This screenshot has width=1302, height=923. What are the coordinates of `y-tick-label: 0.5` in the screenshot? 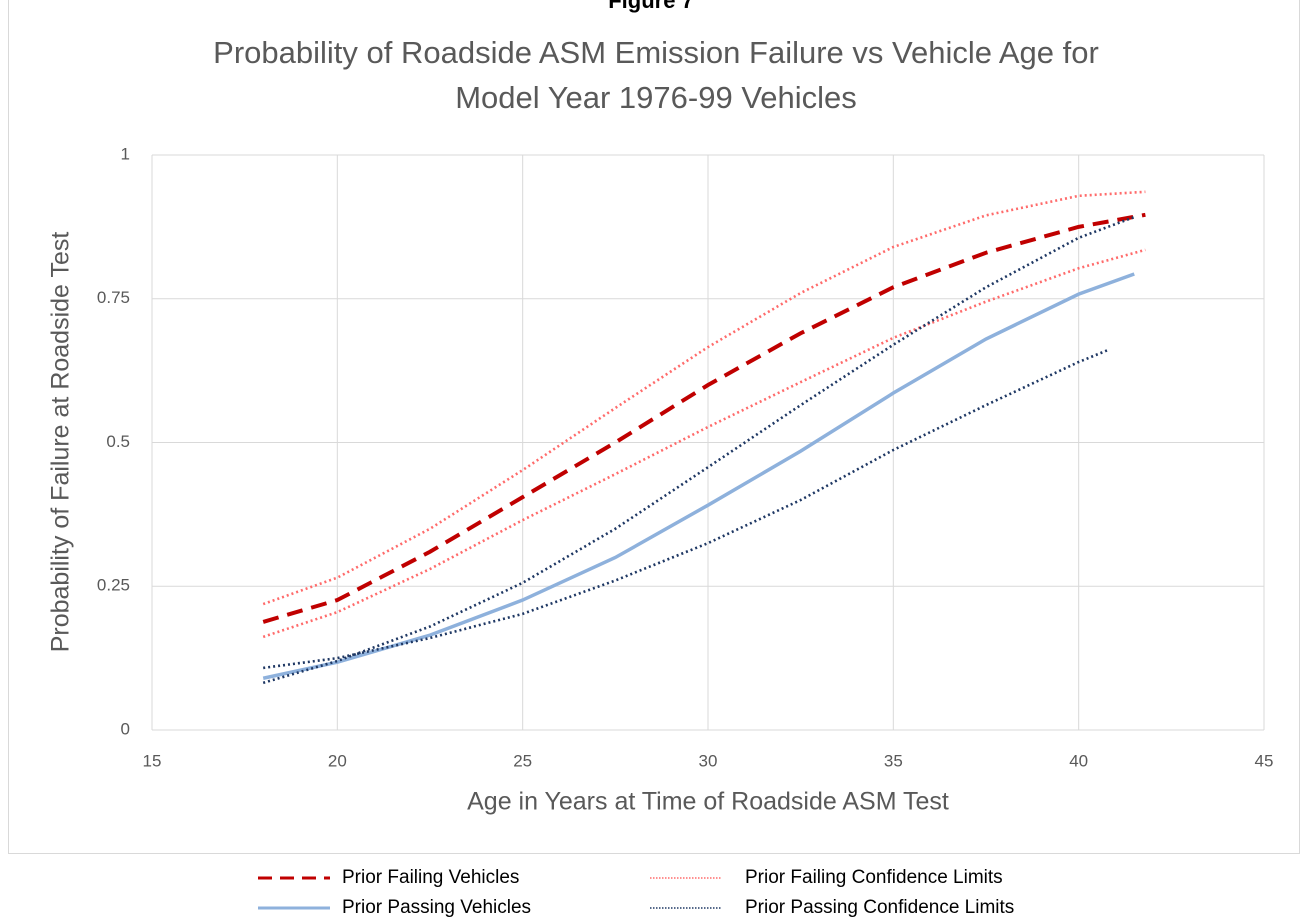 It's located at (118, 441).